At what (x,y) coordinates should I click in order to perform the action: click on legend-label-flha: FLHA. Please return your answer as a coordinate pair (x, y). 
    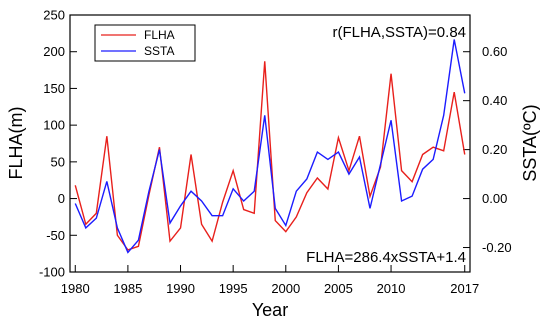
    Looking at the image, I should click on (159, 35).